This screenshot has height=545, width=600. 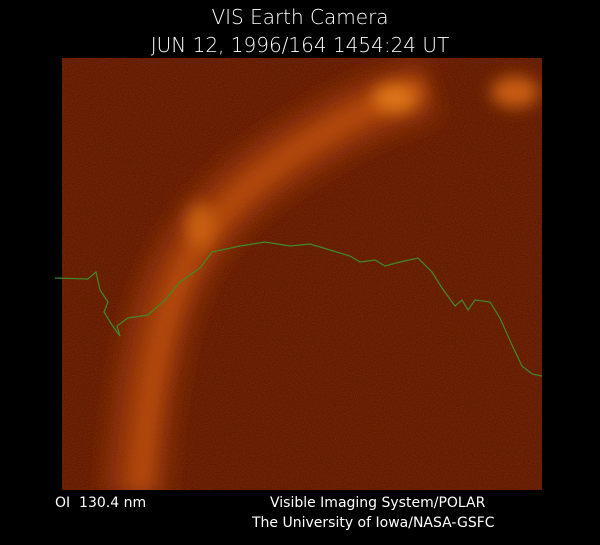 What do you see at coordinates (100, 503) in the screenshot?
I see `filter-label: OI 130.4 nm` at bounding box center [100, 503].